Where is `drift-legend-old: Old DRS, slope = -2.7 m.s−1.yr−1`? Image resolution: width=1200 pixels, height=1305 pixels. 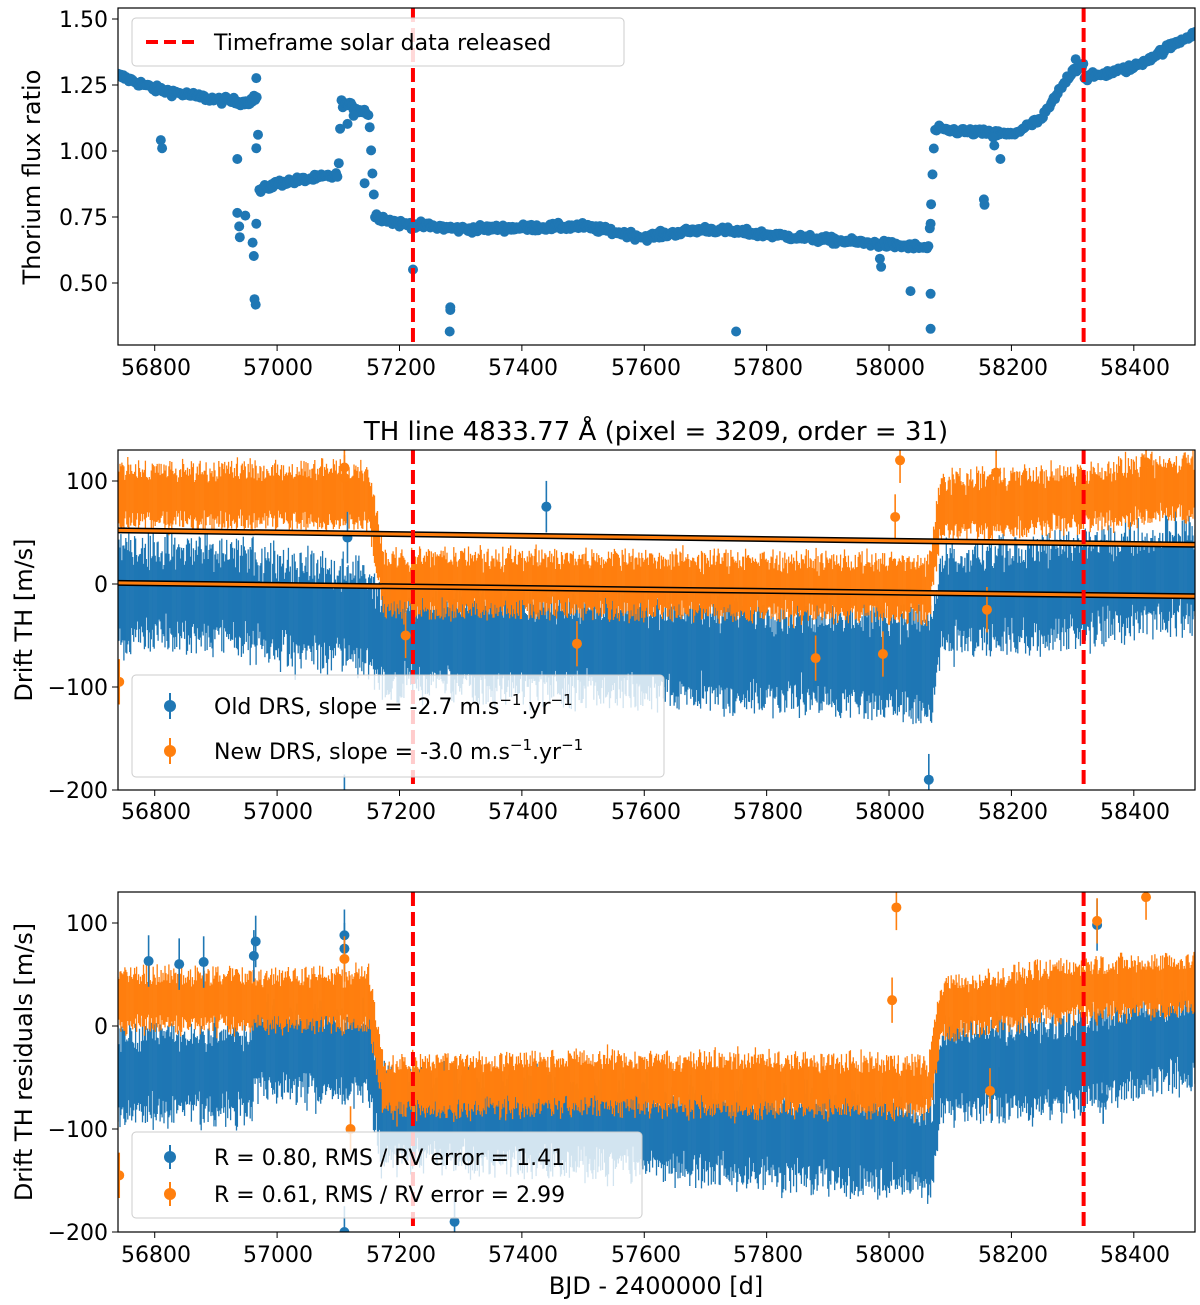 drift-legend-old: Old DRS, slope = -2.7 m.s−1.yr−1 is located at coordinates (393, 705).